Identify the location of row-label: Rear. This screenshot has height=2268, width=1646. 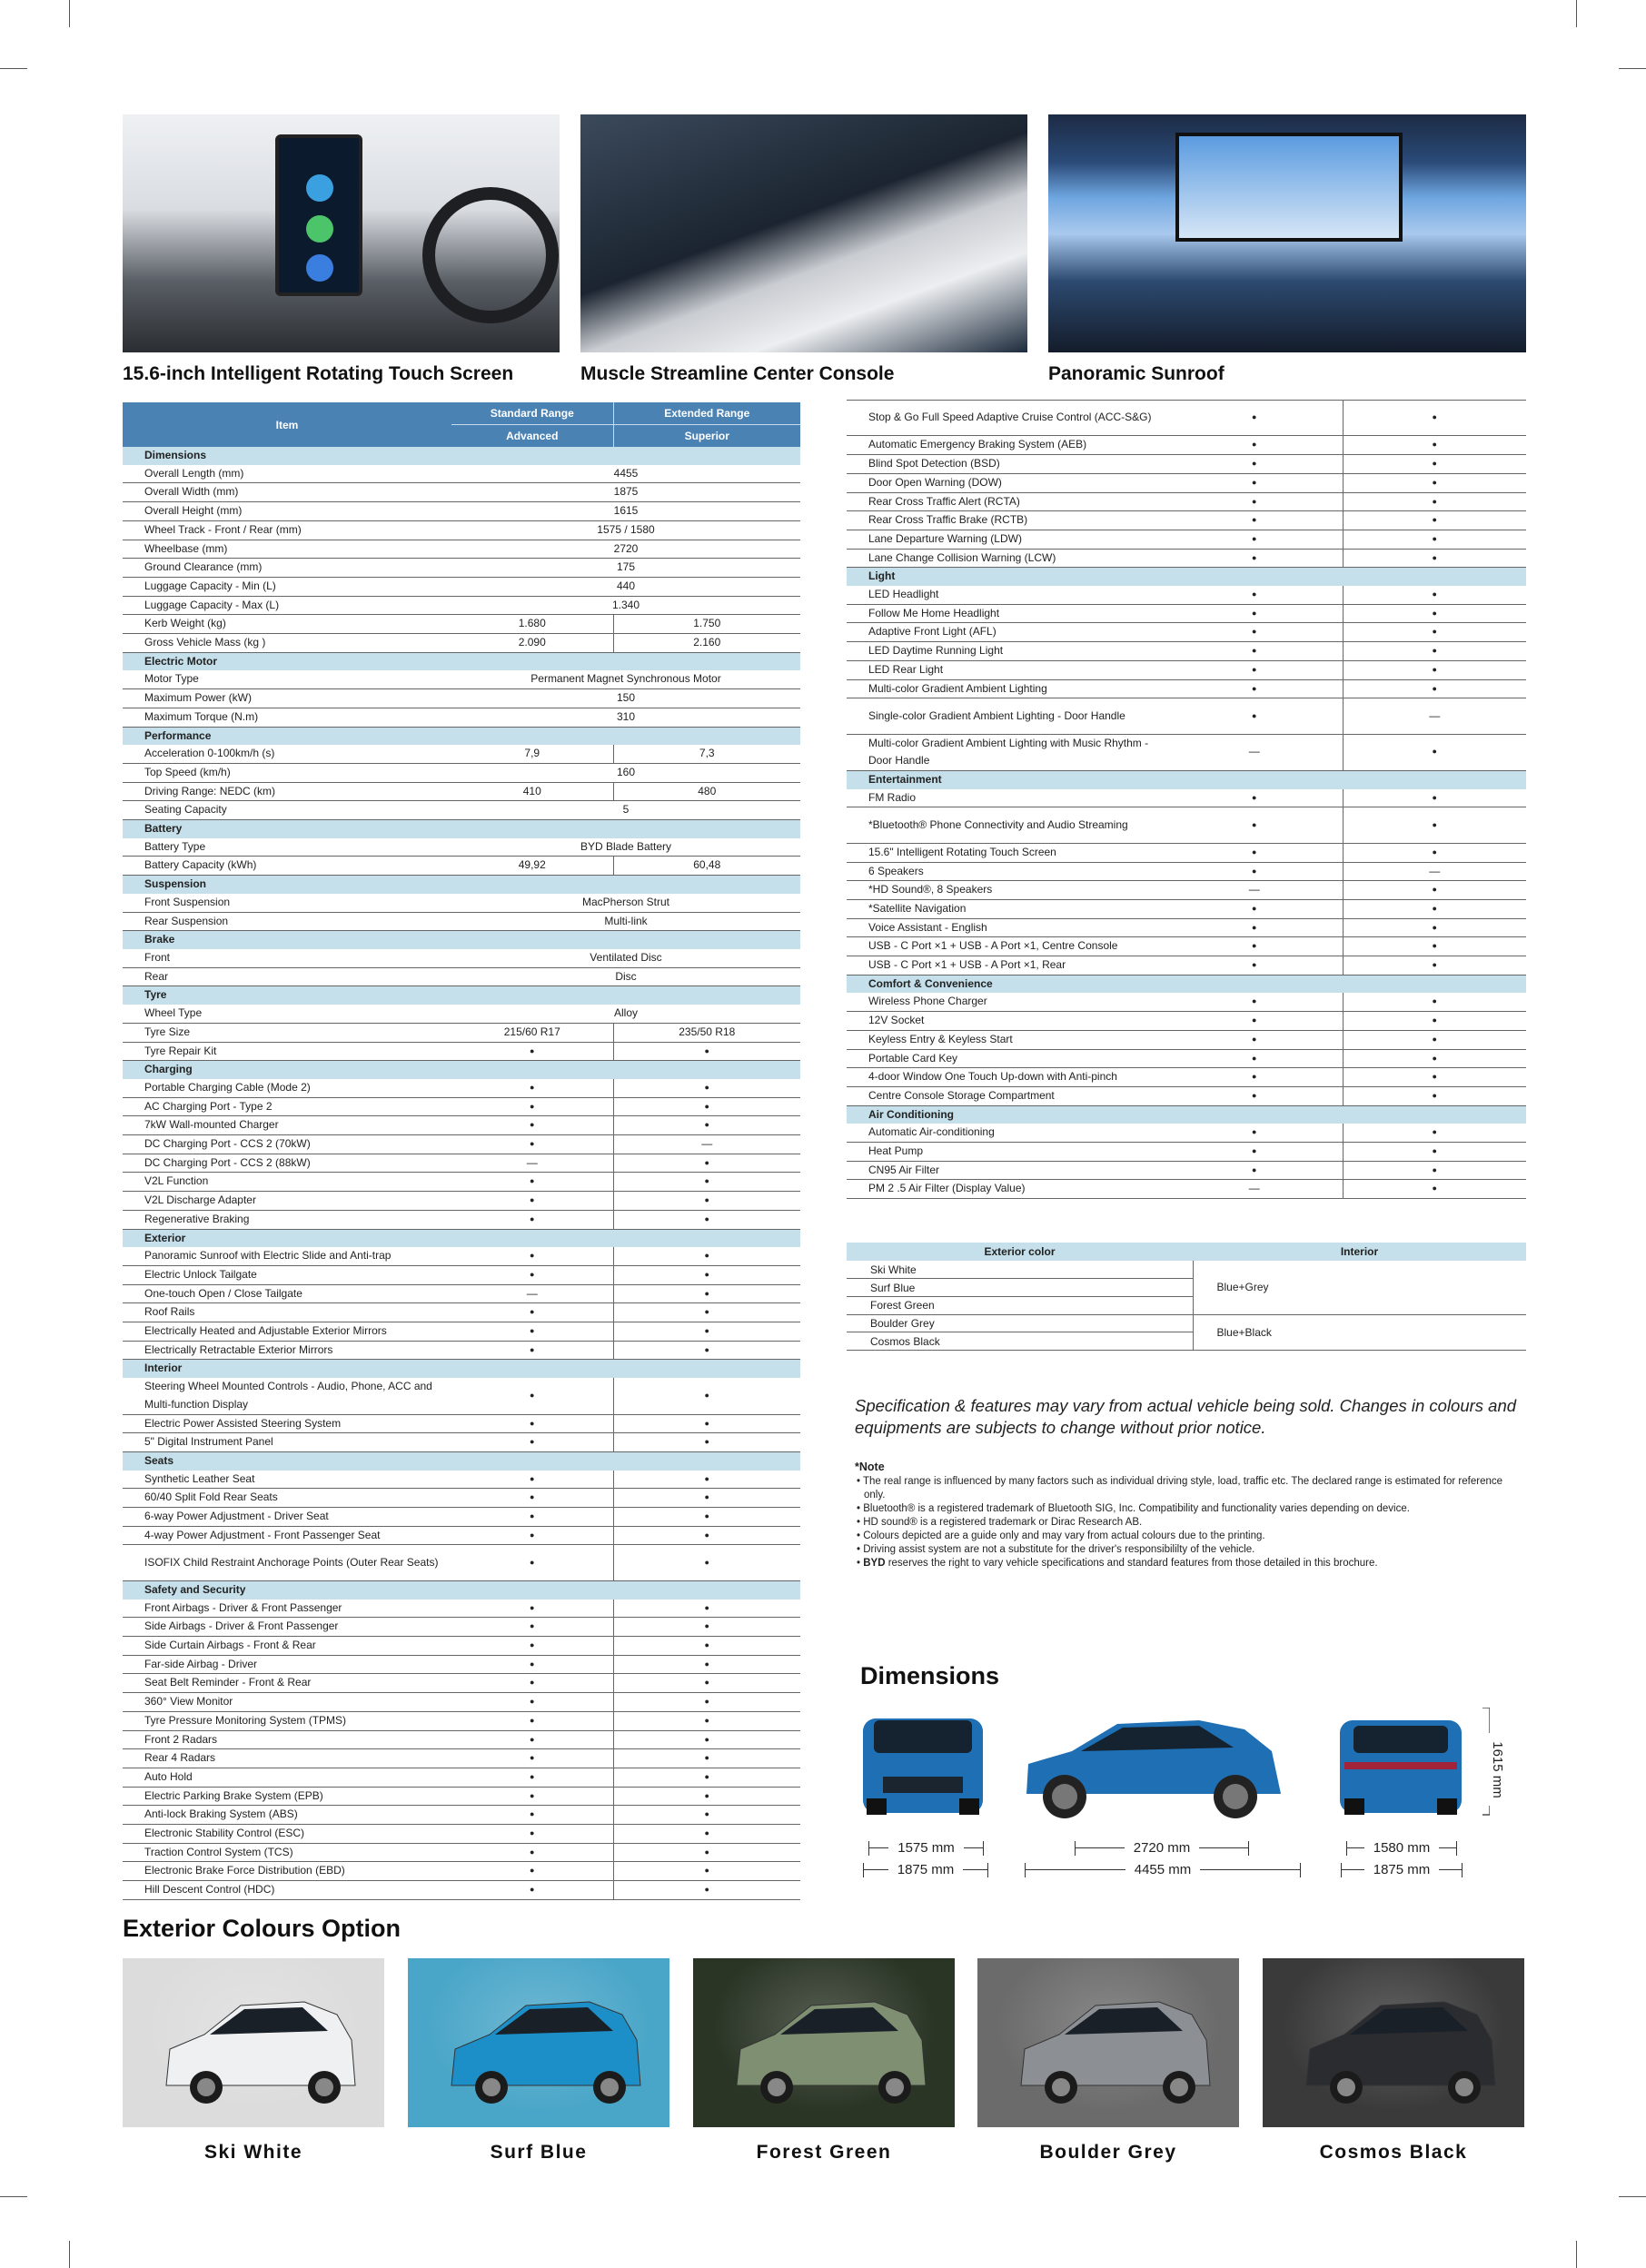
(287, 977).